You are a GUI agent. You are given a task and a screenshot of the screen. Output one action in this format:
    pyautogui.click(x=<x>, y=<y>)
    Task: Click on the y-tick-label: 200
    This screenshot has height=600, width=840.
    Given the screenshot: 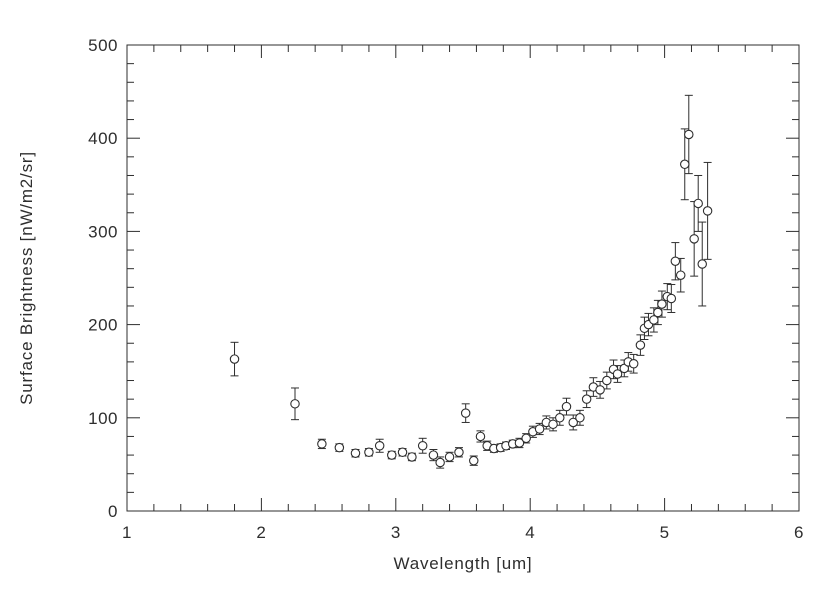 What is the action you would take?
    pyautogui.click(x=103, y=325)
    